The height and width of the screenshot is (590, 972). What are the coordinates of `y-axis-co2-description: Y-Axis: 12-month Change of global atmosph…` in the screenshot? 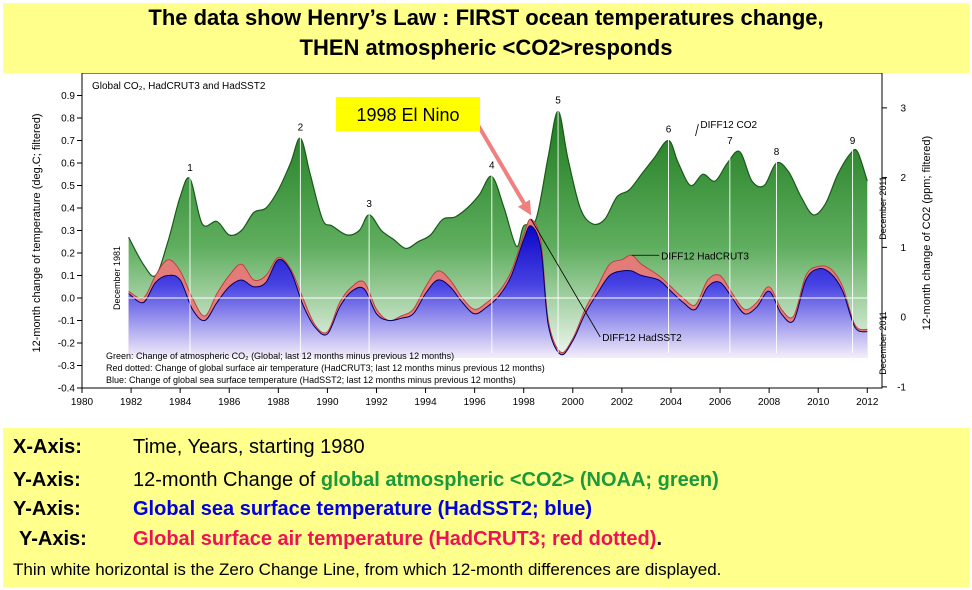 It's located at (366, 480).